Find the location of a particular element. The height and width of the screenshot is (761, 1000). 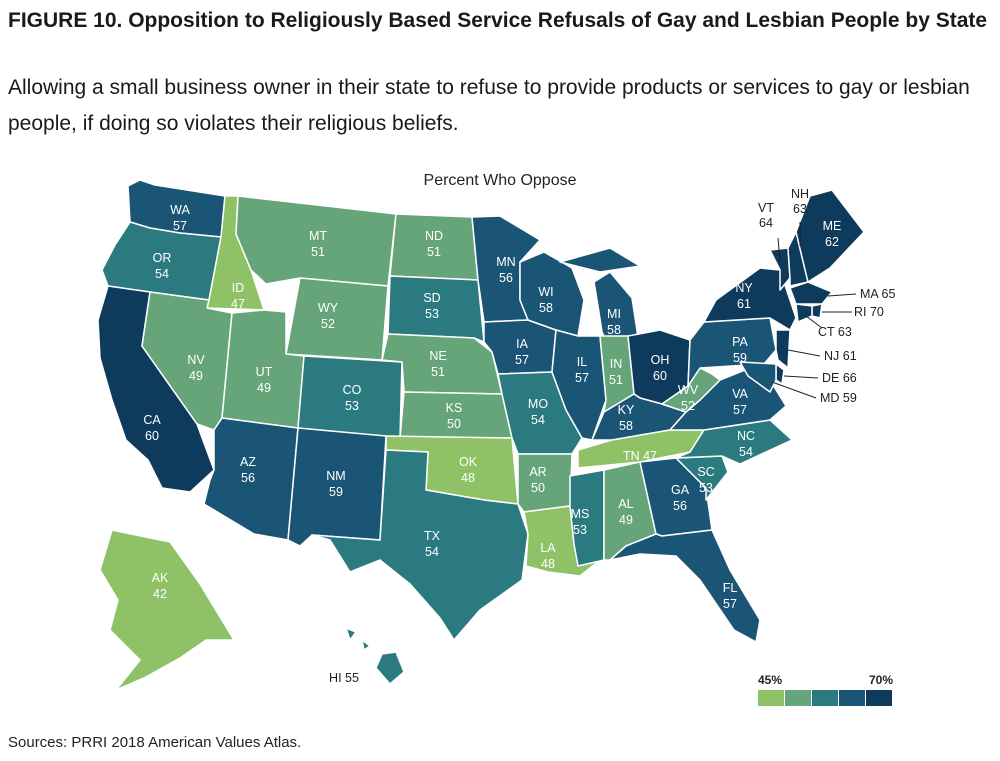

state-label-wv: WV is located at coordinates (688, 390).